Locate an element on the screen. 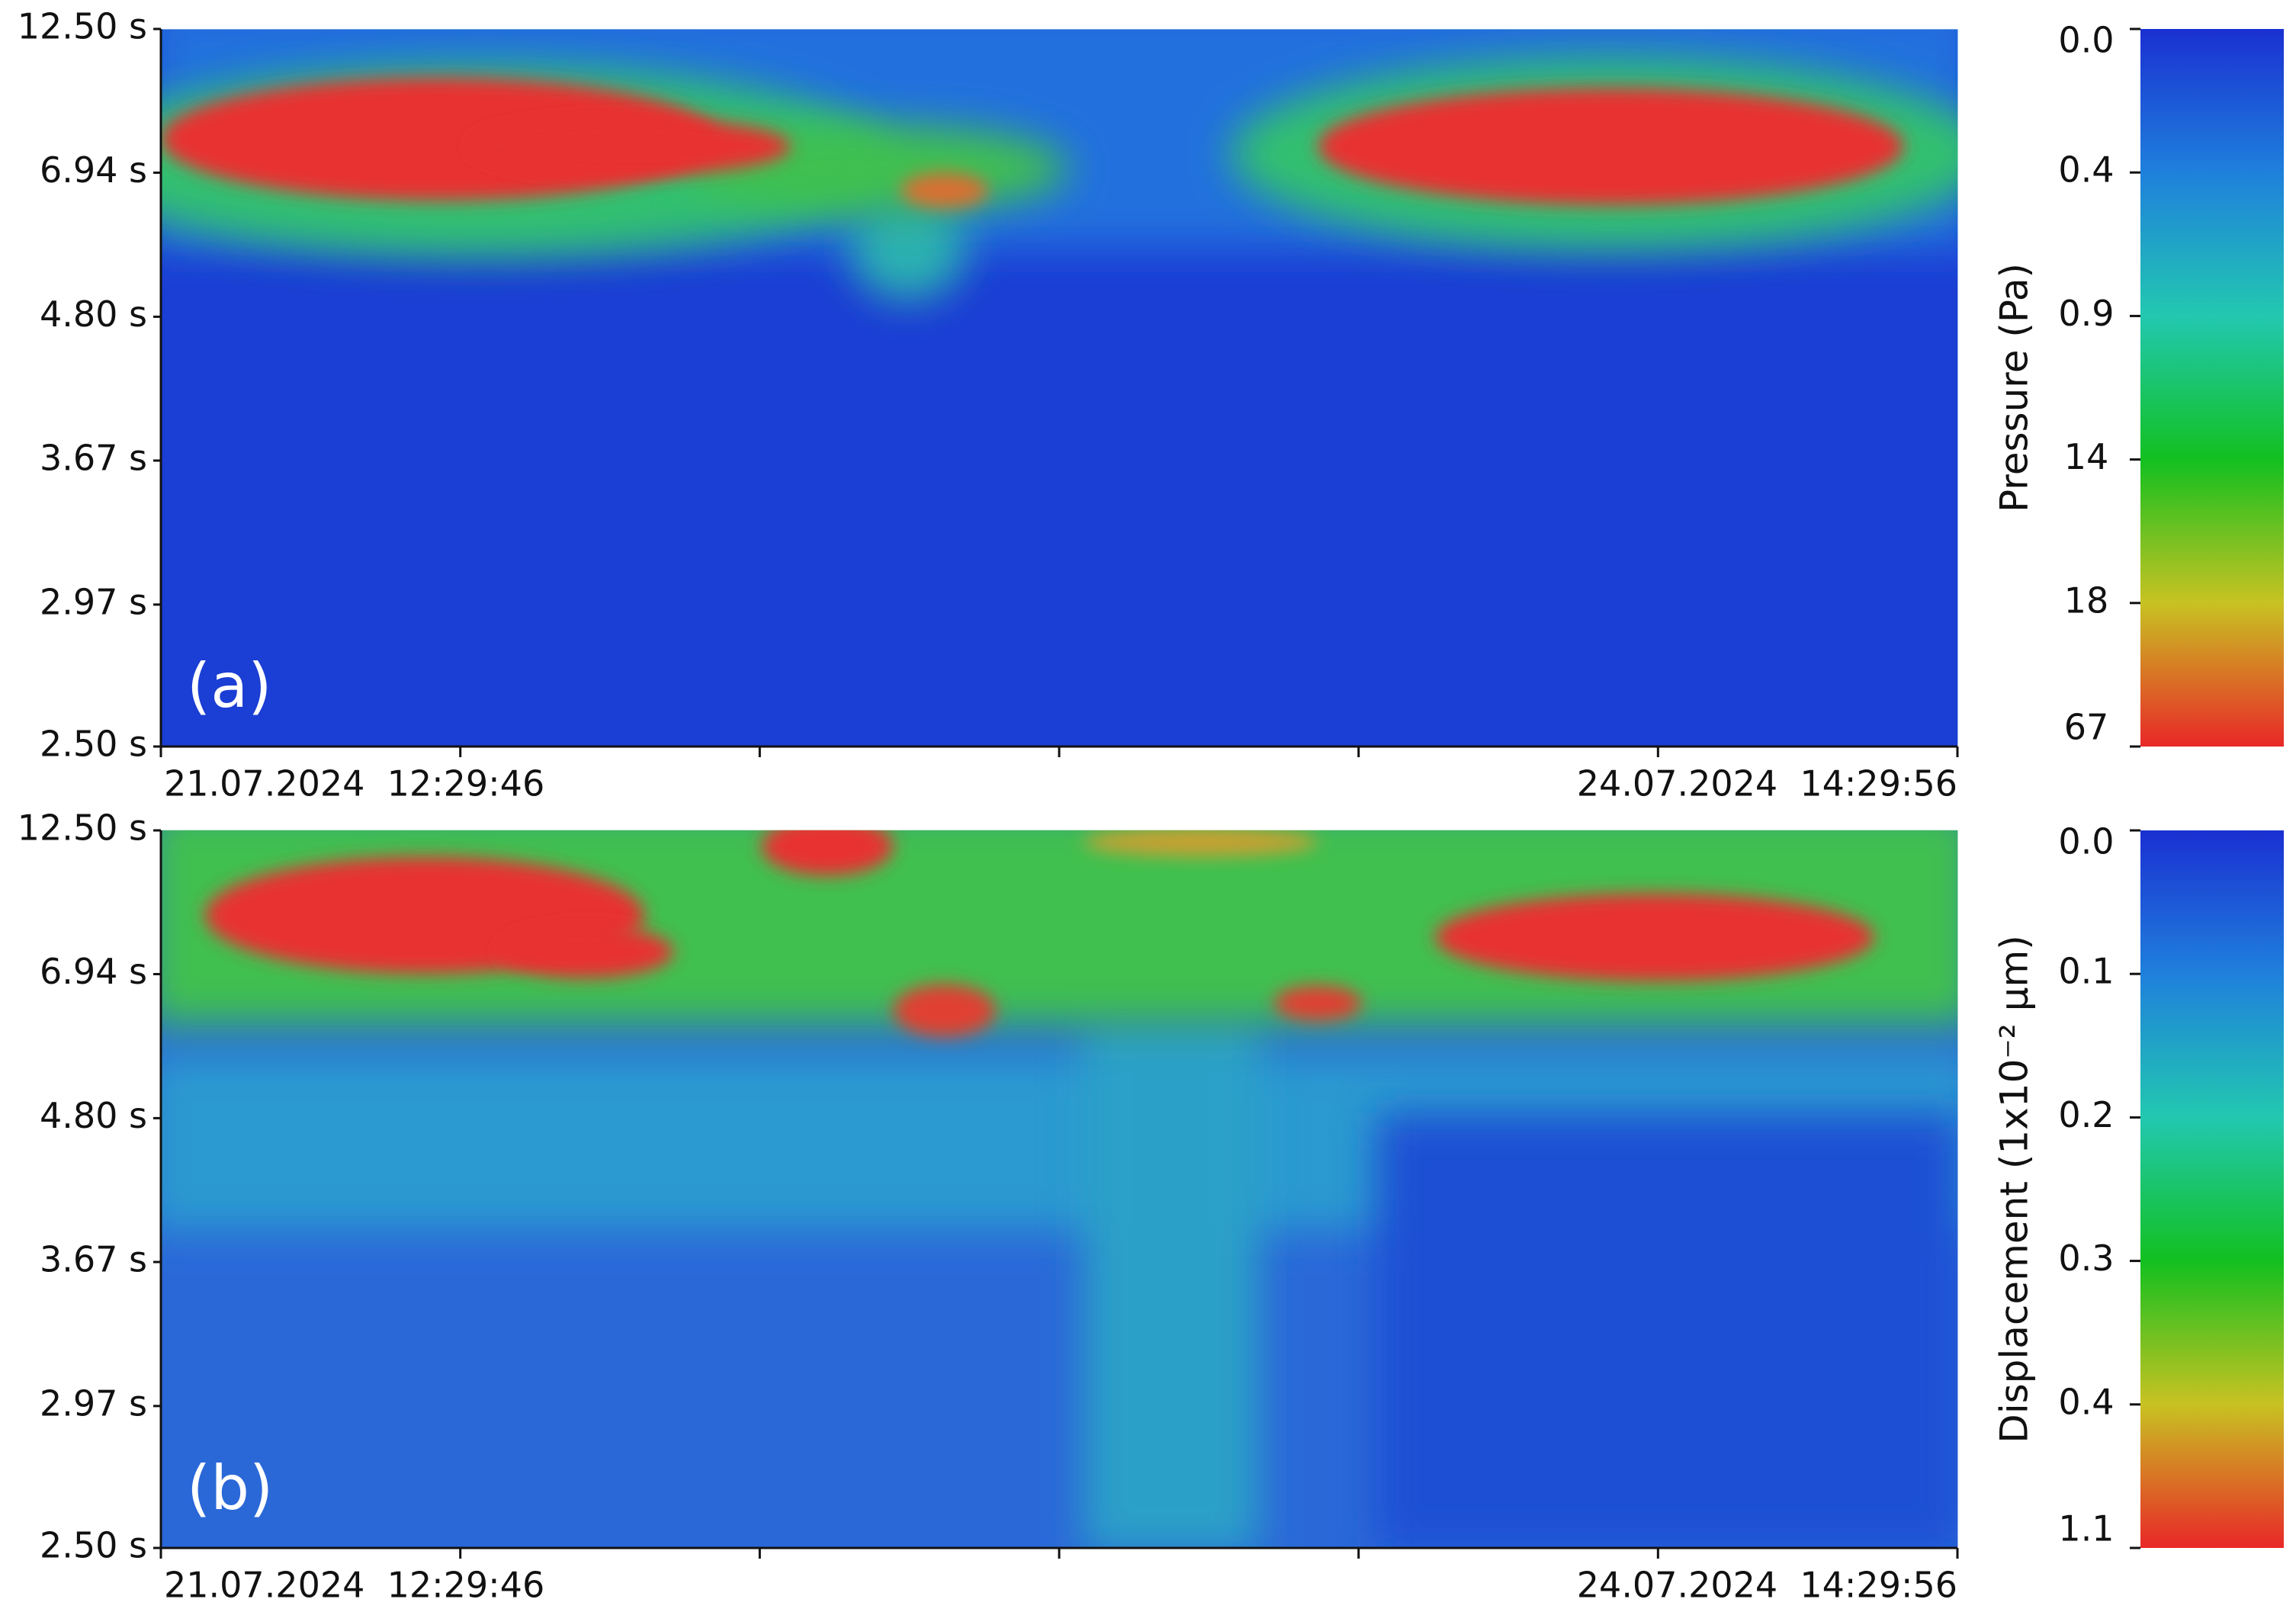 The width and height of the screenshot is (2296, 1612). colorbar-tick-label: 67 is located at coordinates (2086, 727).